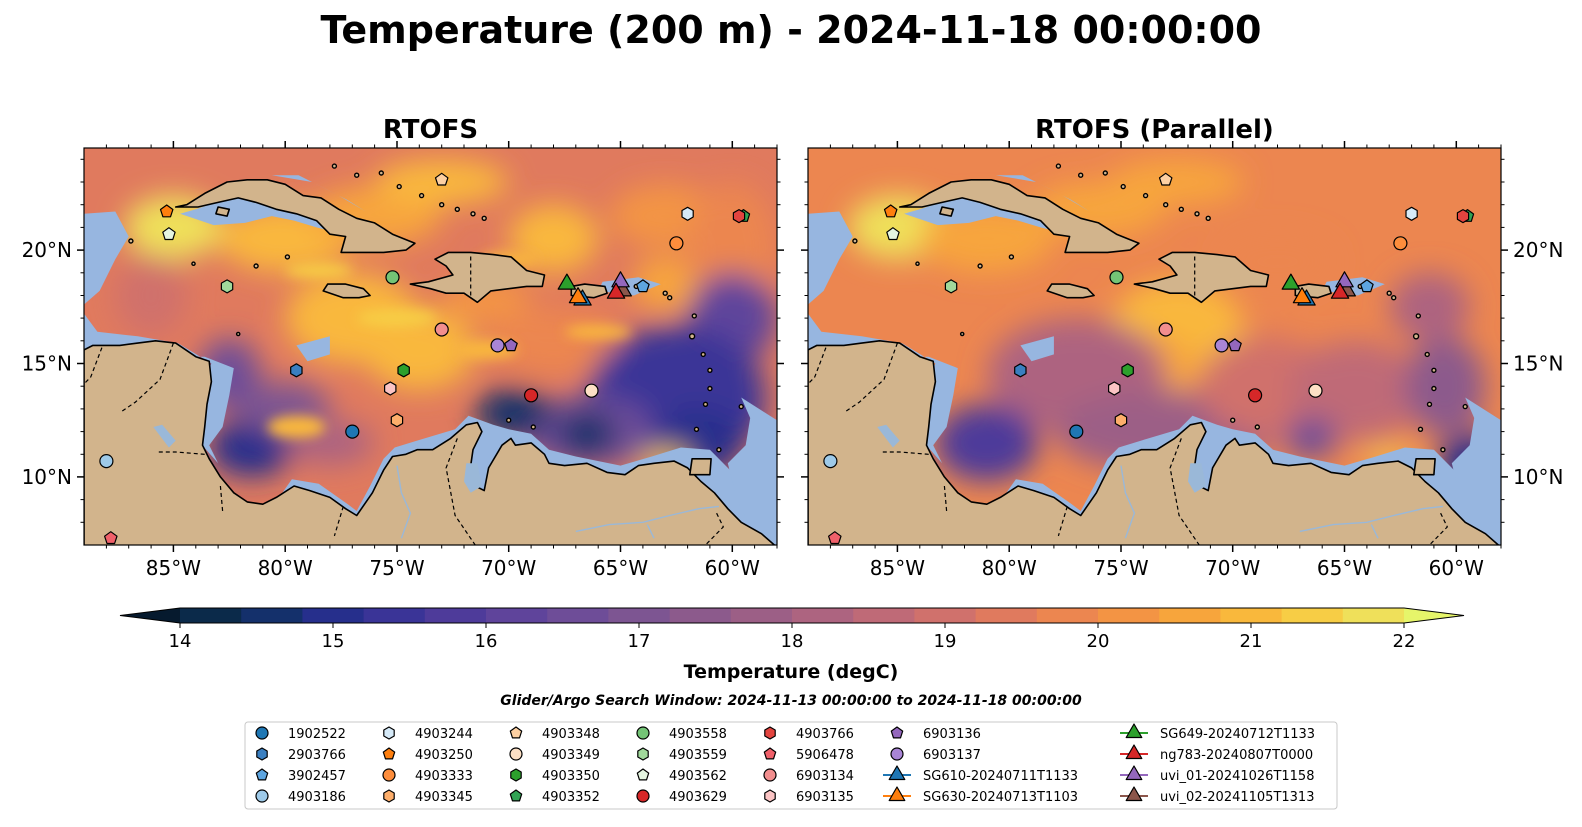  I want to click on eddy-swirl, so click(598, 332).